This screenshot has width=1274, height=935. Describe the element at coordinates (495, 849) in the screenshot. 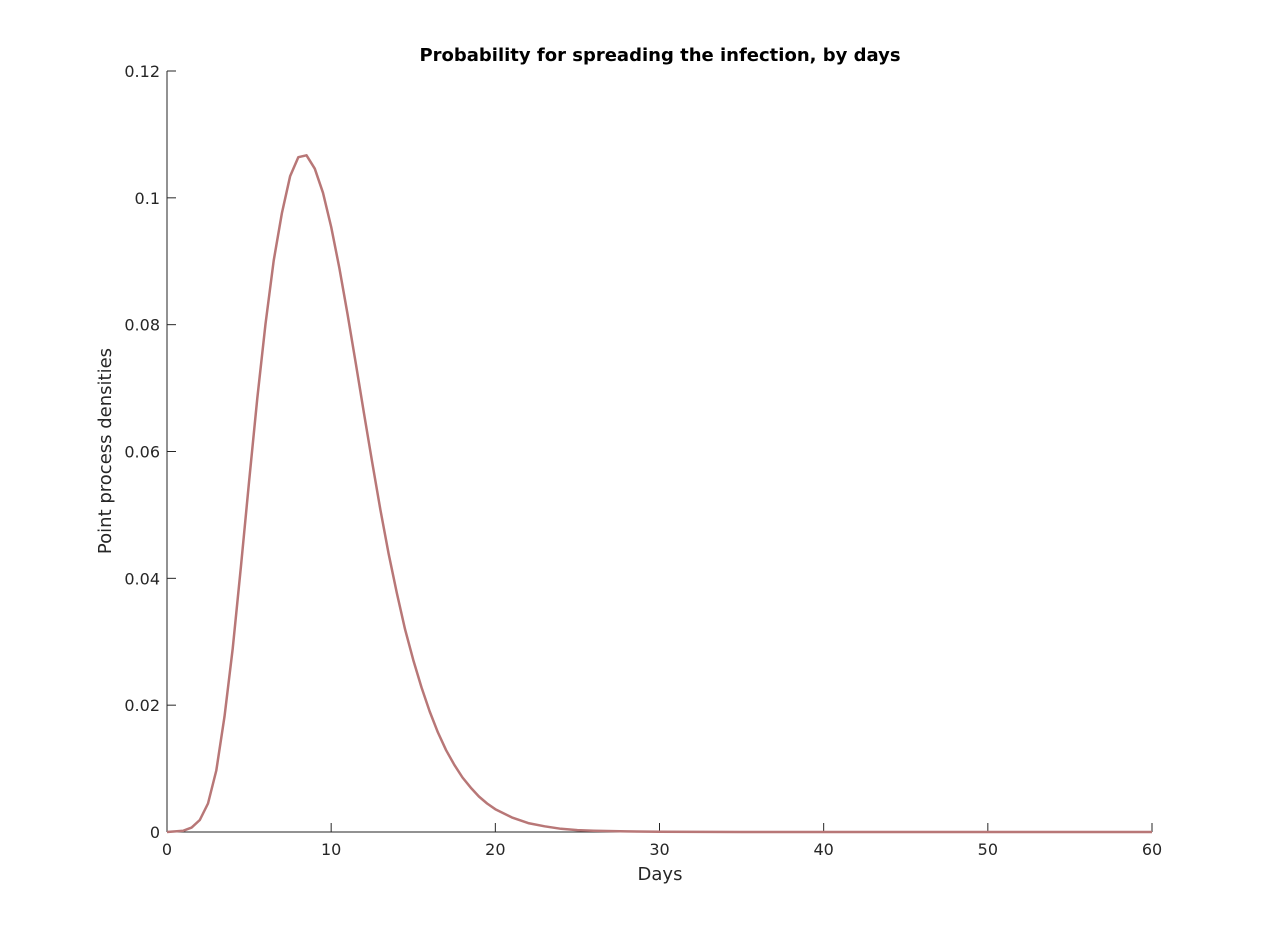

I see `x-tick-label: 20` at that location.